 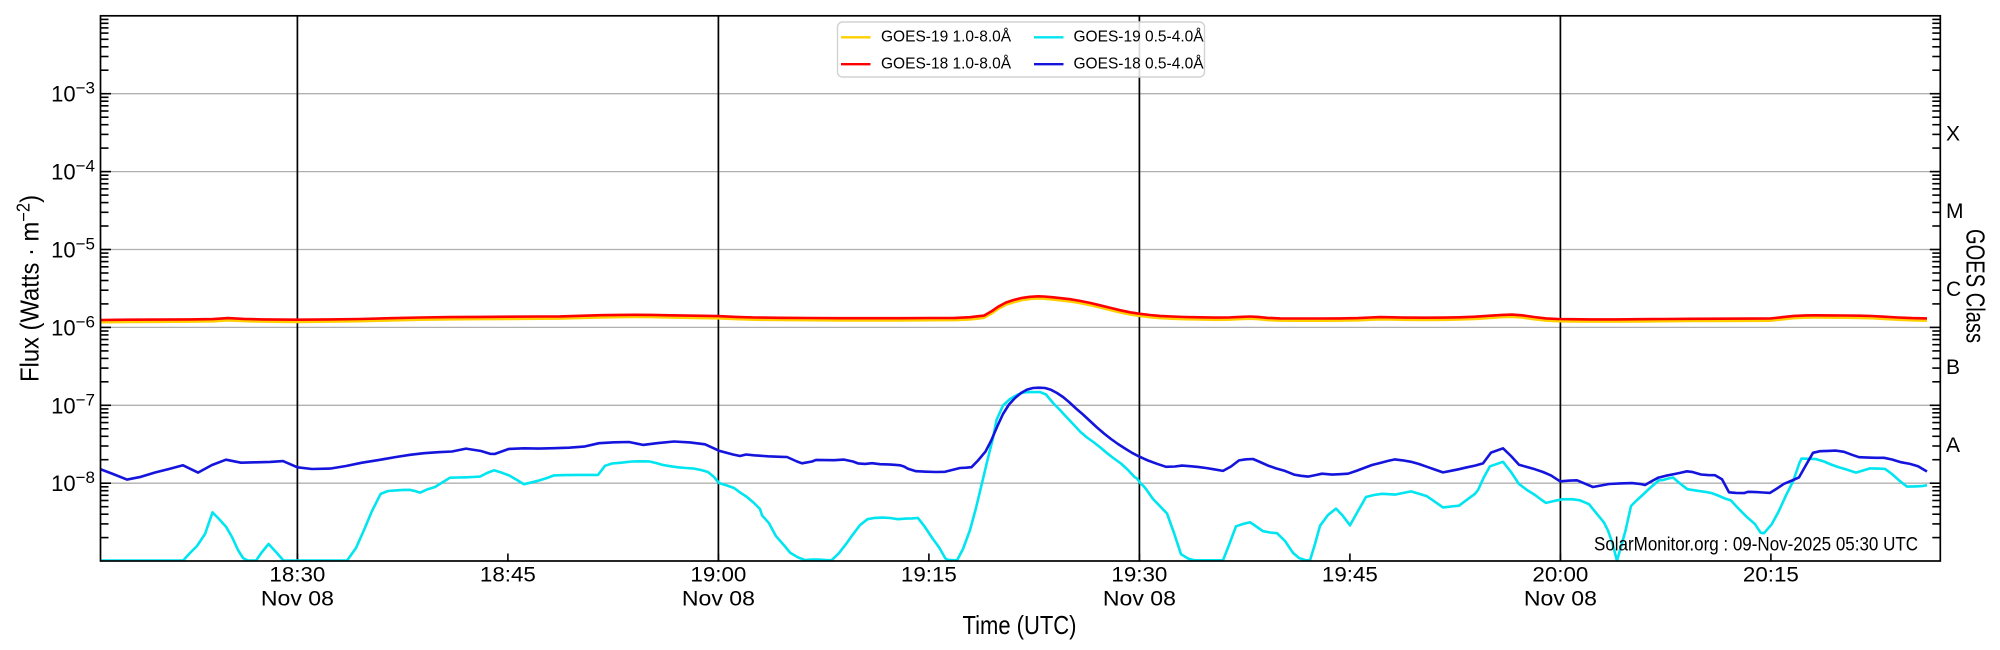 I want to click on svg-text: 19:15, so click(x=929, y=575).